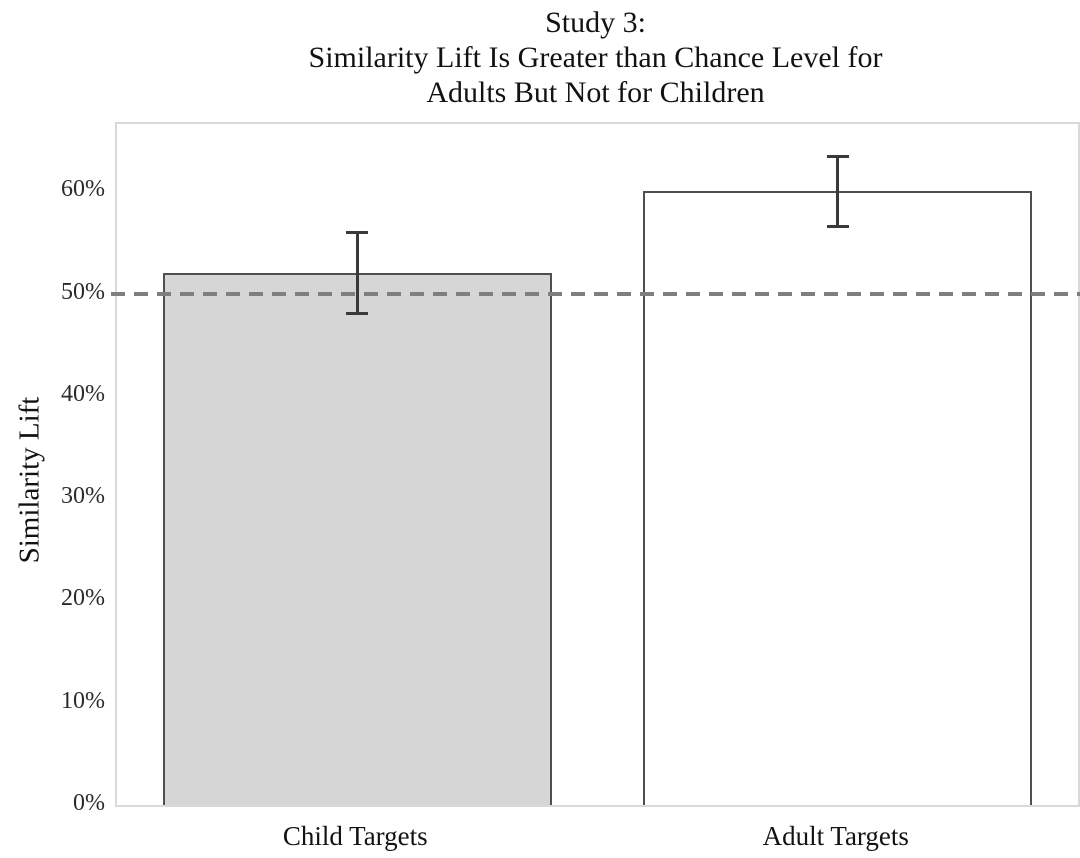 Image resolution: width=1080 pixels, height=858 pixels. Describe the element at coordinates (838, 191) in the screenshot. I see `error-bar-adult-targets` at that location.